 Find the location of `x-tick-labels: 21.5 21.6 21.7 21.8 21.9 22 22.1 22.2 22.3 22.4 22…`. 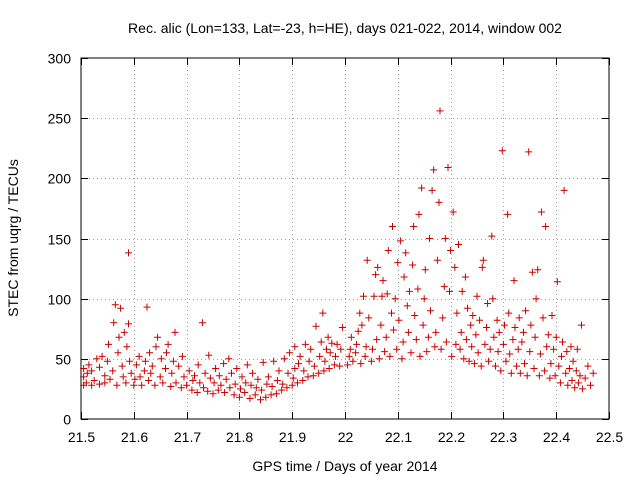

x-tick-labels: 21.5 21.6 21.7 21.8 21.9 22 22.1 22.2 22.3 22.4 22… is located at coordinates (345, 437).